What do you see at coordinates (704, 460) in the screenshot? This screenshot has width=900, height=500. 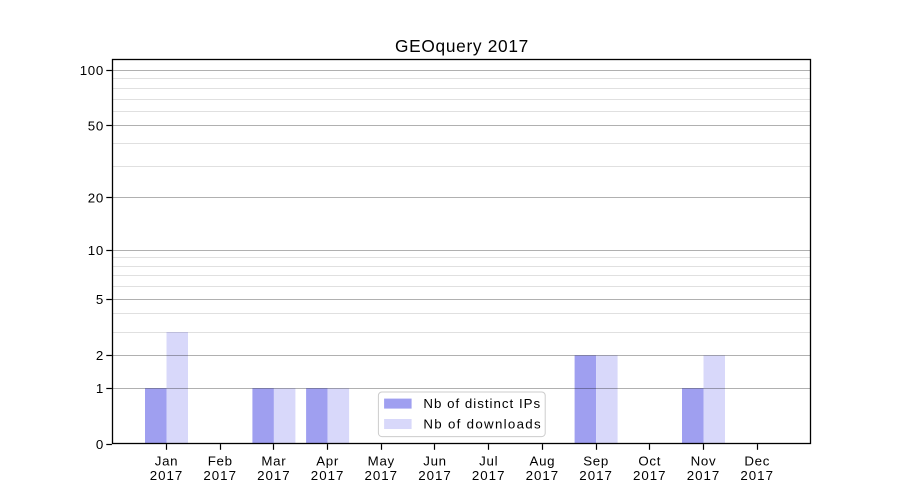 I see `svg-text: Nov` at bounding box center [704, 460].